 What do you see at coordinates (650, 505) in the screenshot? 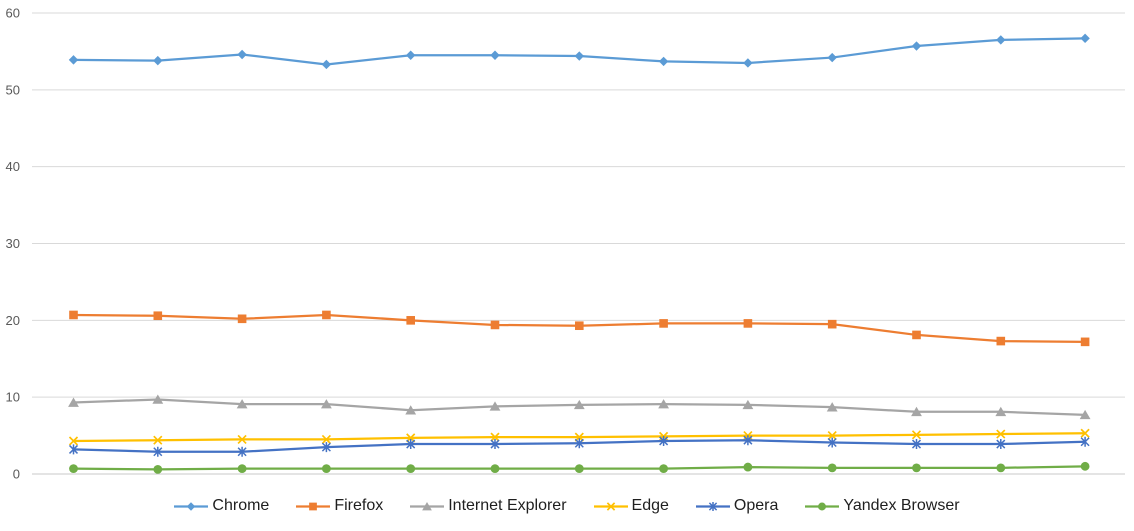
I see `legend-label-edge: Edge` at bounding box center [650, 505].